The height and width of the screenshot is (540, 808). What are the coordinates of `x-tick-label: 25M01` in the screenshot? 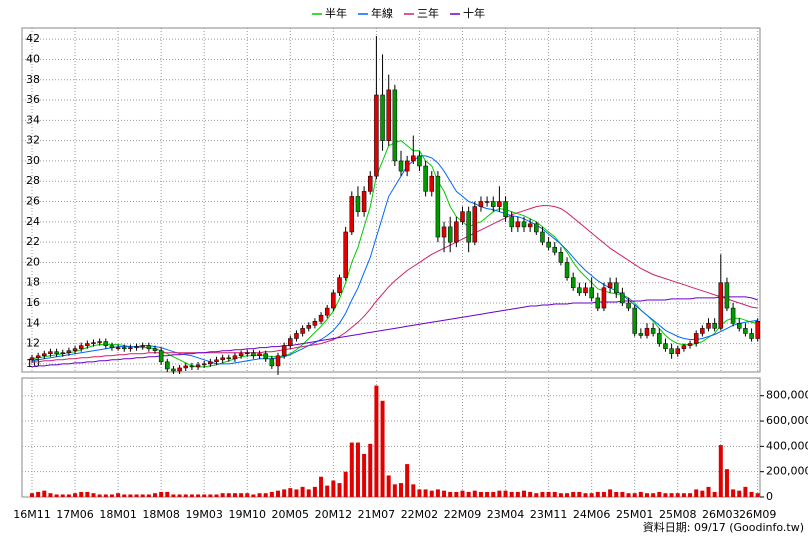 It's located at (635, 514).